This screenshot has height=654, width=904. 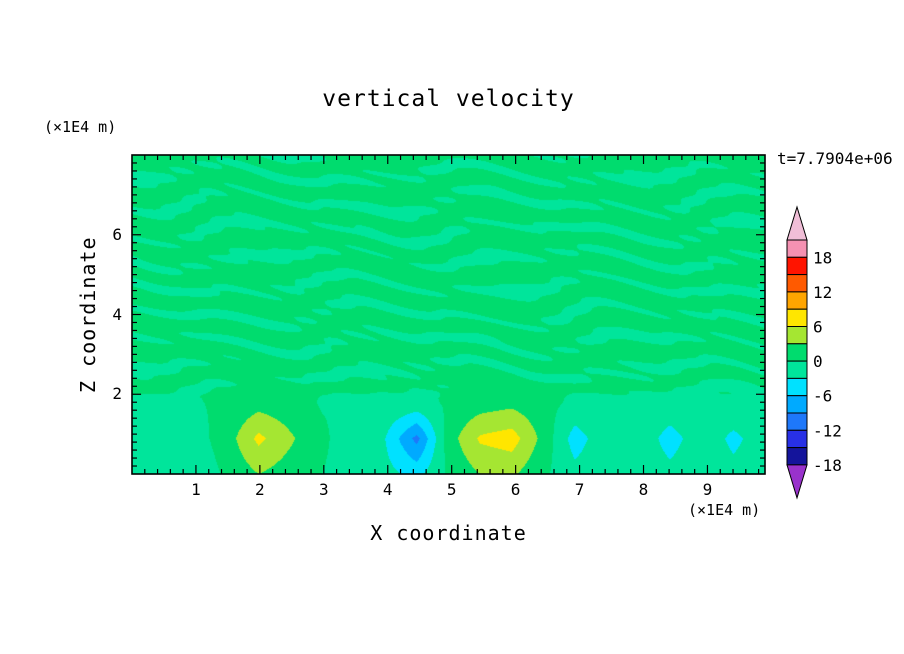 What do you see at coordinates (80, 127) in the screenshot?
I see `y-axis-unit-label: (×1E4 m)` at bounding box center [80, 127].